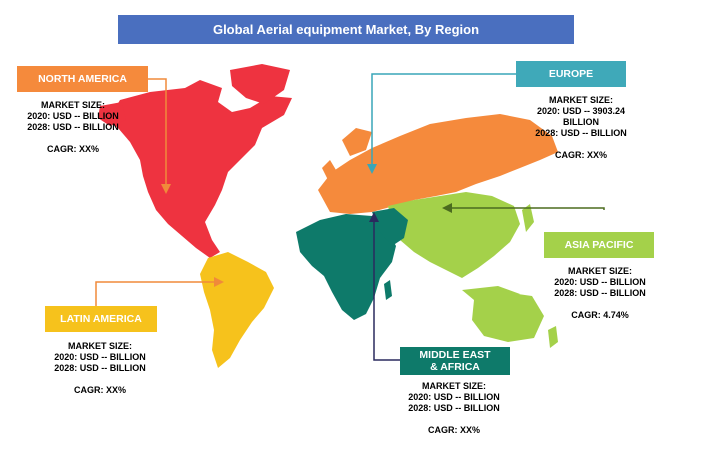 This screenshot has height=461, width=702. What do you see at coordinates (101, 319) in the screenshot?
I see `label-latin-america: LATIN AMERICA` at bounding box center [101, 319].